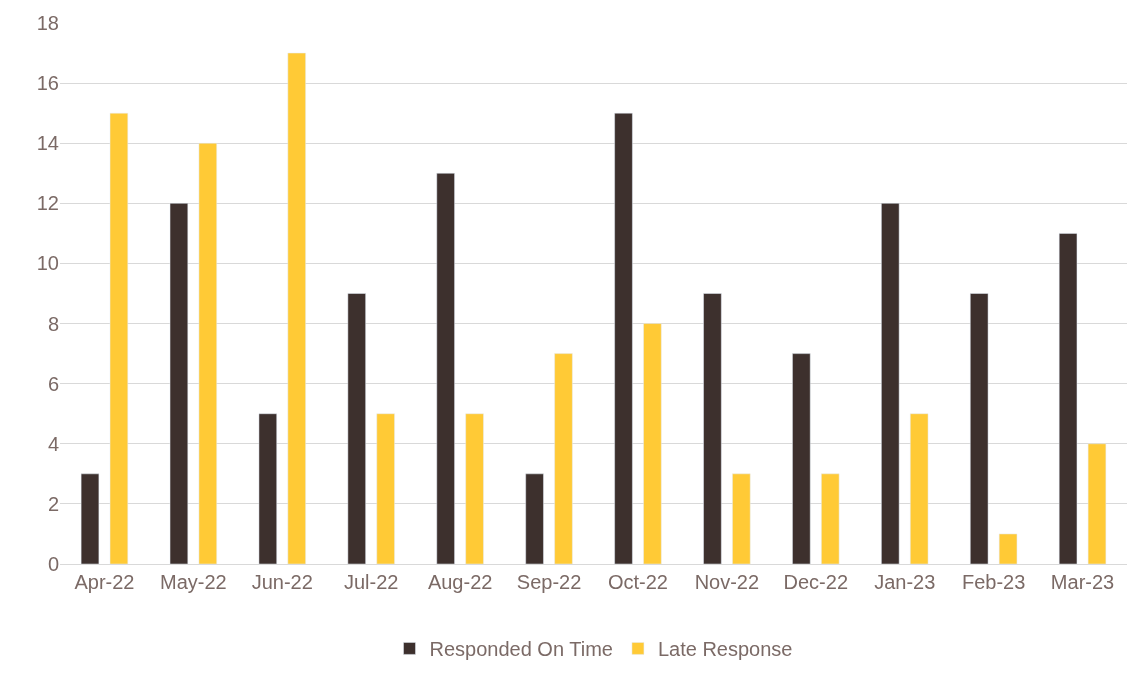  I want to click on y-tick-label: 12, so click(47, 203).